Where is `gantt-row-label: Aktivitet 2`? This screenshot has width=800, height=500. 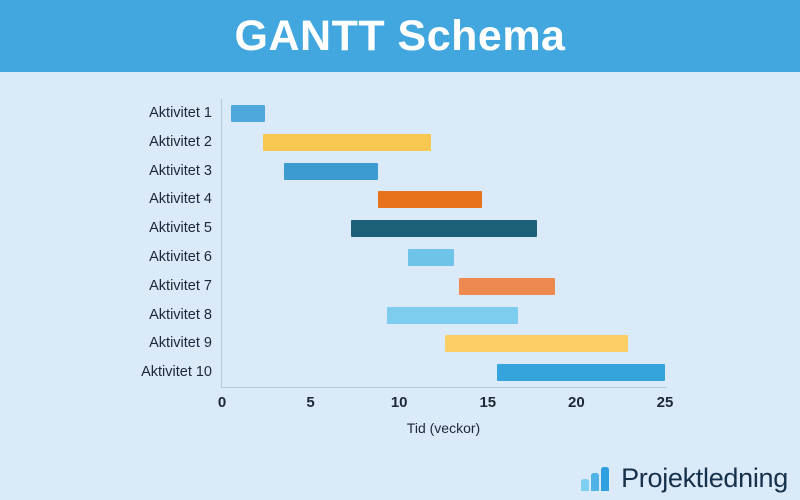
gantt-row-label: Aktivitet 2 is located at coordinates (180, 141).